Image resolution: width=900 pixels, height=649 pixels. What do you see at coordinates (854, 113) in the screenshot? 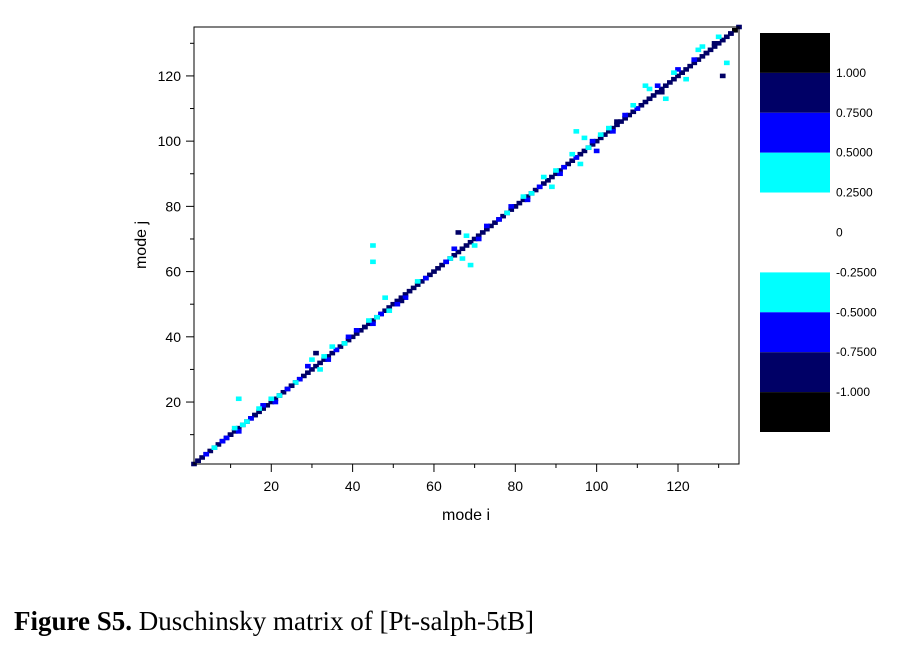
I see `colorbar-tick-label: 0.7500` at bounding box center [854, 113].